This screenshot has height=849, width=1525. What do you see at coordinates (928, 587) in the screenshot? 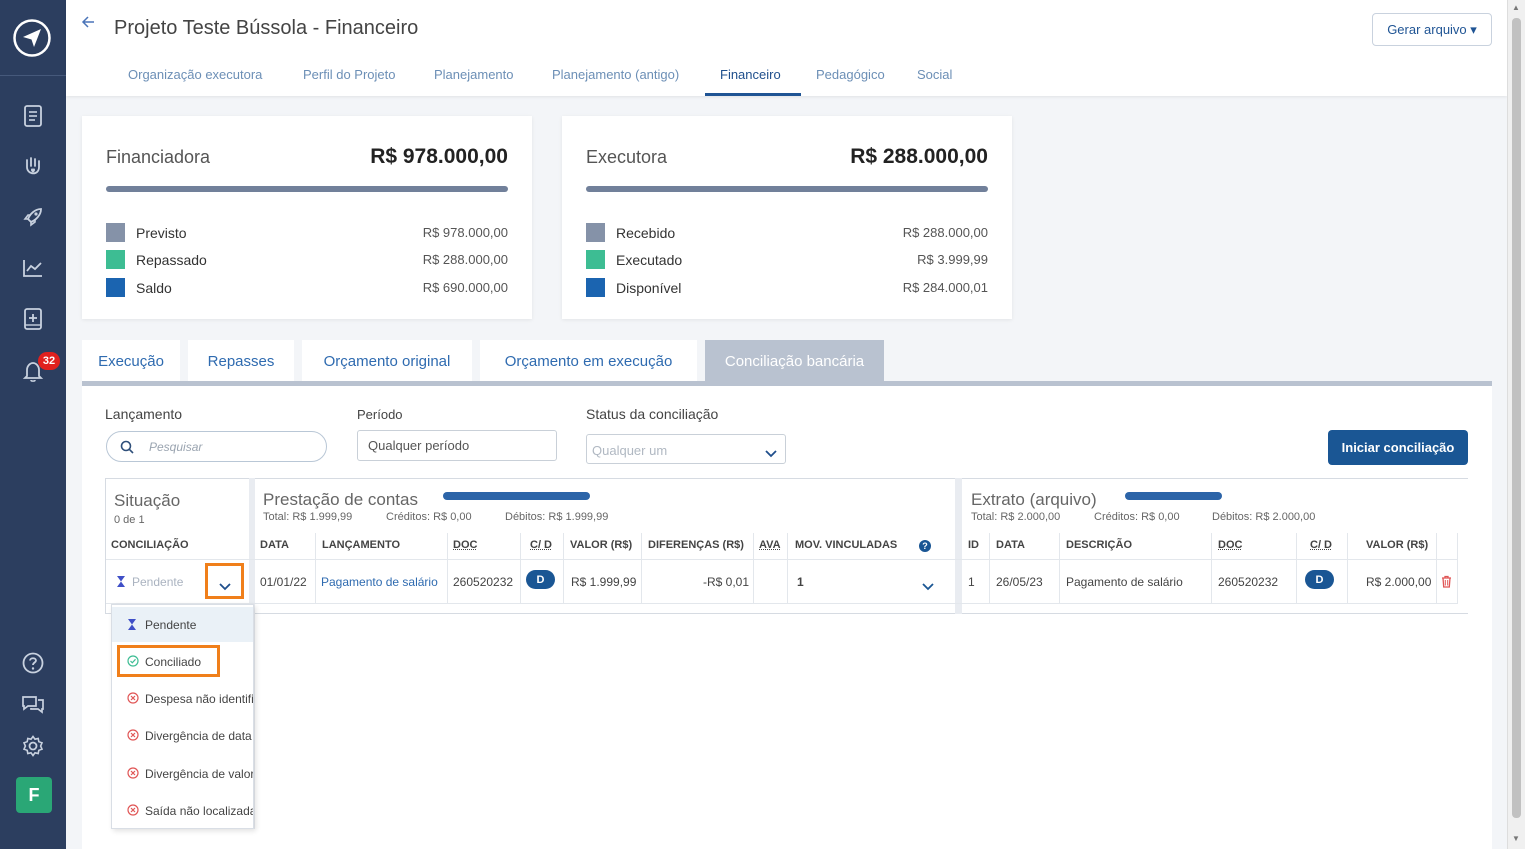
I see `expand-chevron-icon` at bounding box center [928, 587].